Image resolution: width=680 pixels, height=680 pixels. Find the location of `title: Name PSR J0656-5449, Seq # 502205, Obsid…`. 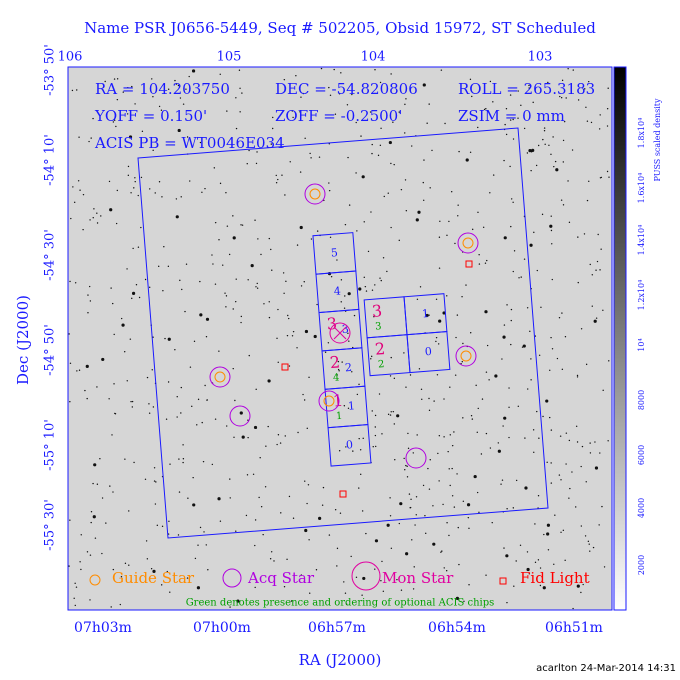

title: Name PSR J0656-5449, Seq # 502205, Obsid… is located at coordinates (340, 28).